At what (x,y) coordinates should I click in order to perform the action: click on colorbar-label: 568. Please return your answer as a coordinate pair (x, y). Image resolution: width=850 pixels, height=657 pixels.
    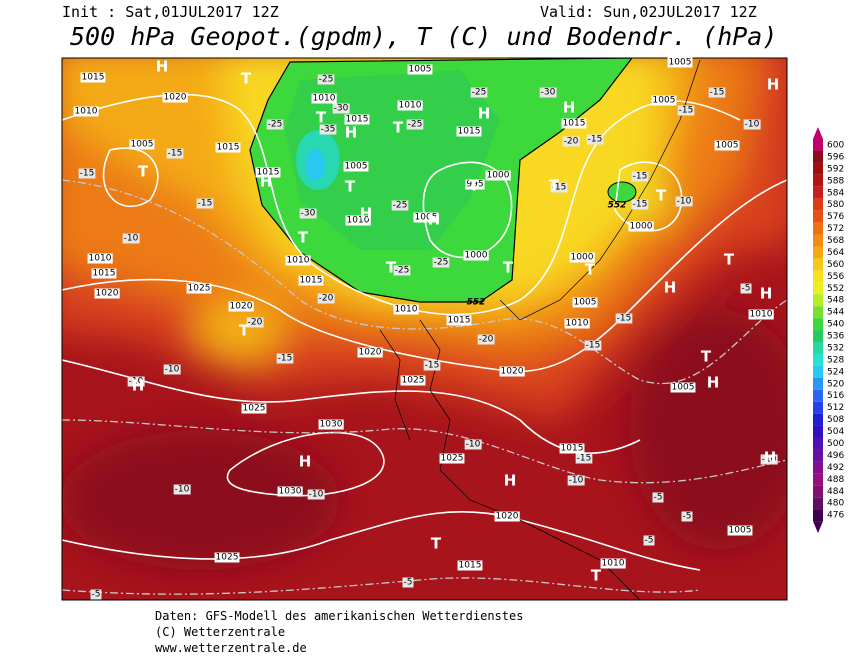
    Looking at the image, I should click on (835, 241).